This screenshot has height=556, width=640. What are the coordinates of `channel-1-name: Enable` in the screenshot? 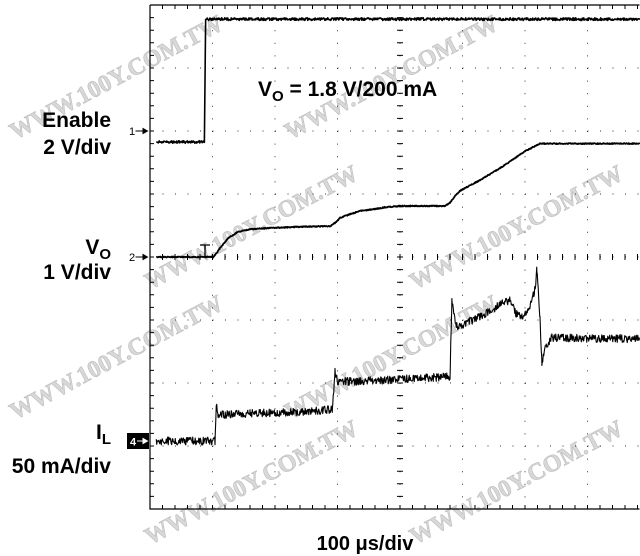 It's located at (76, 120).